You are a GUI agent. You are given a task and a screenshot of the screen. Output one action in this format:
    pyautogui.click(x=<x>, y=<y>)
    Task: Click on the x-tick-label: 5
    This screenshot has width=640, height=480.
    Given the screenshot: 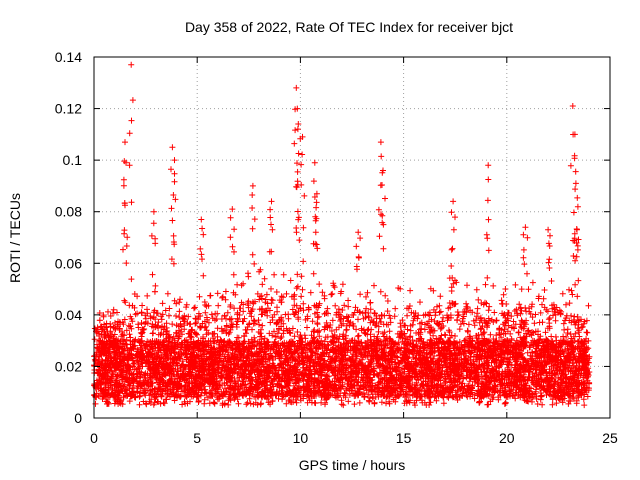 What is the action you would take?
    pyautogui.click(x=197, y=438)
    